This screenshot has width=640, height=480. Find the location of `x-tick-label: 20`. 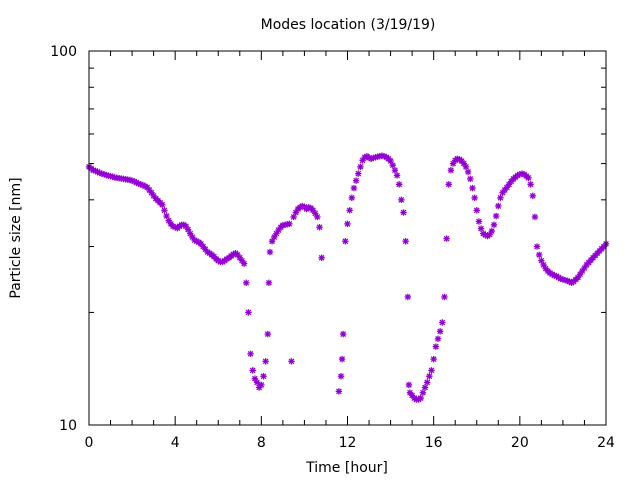

x-tick-label: 20 is located at coordinates (520, 443).